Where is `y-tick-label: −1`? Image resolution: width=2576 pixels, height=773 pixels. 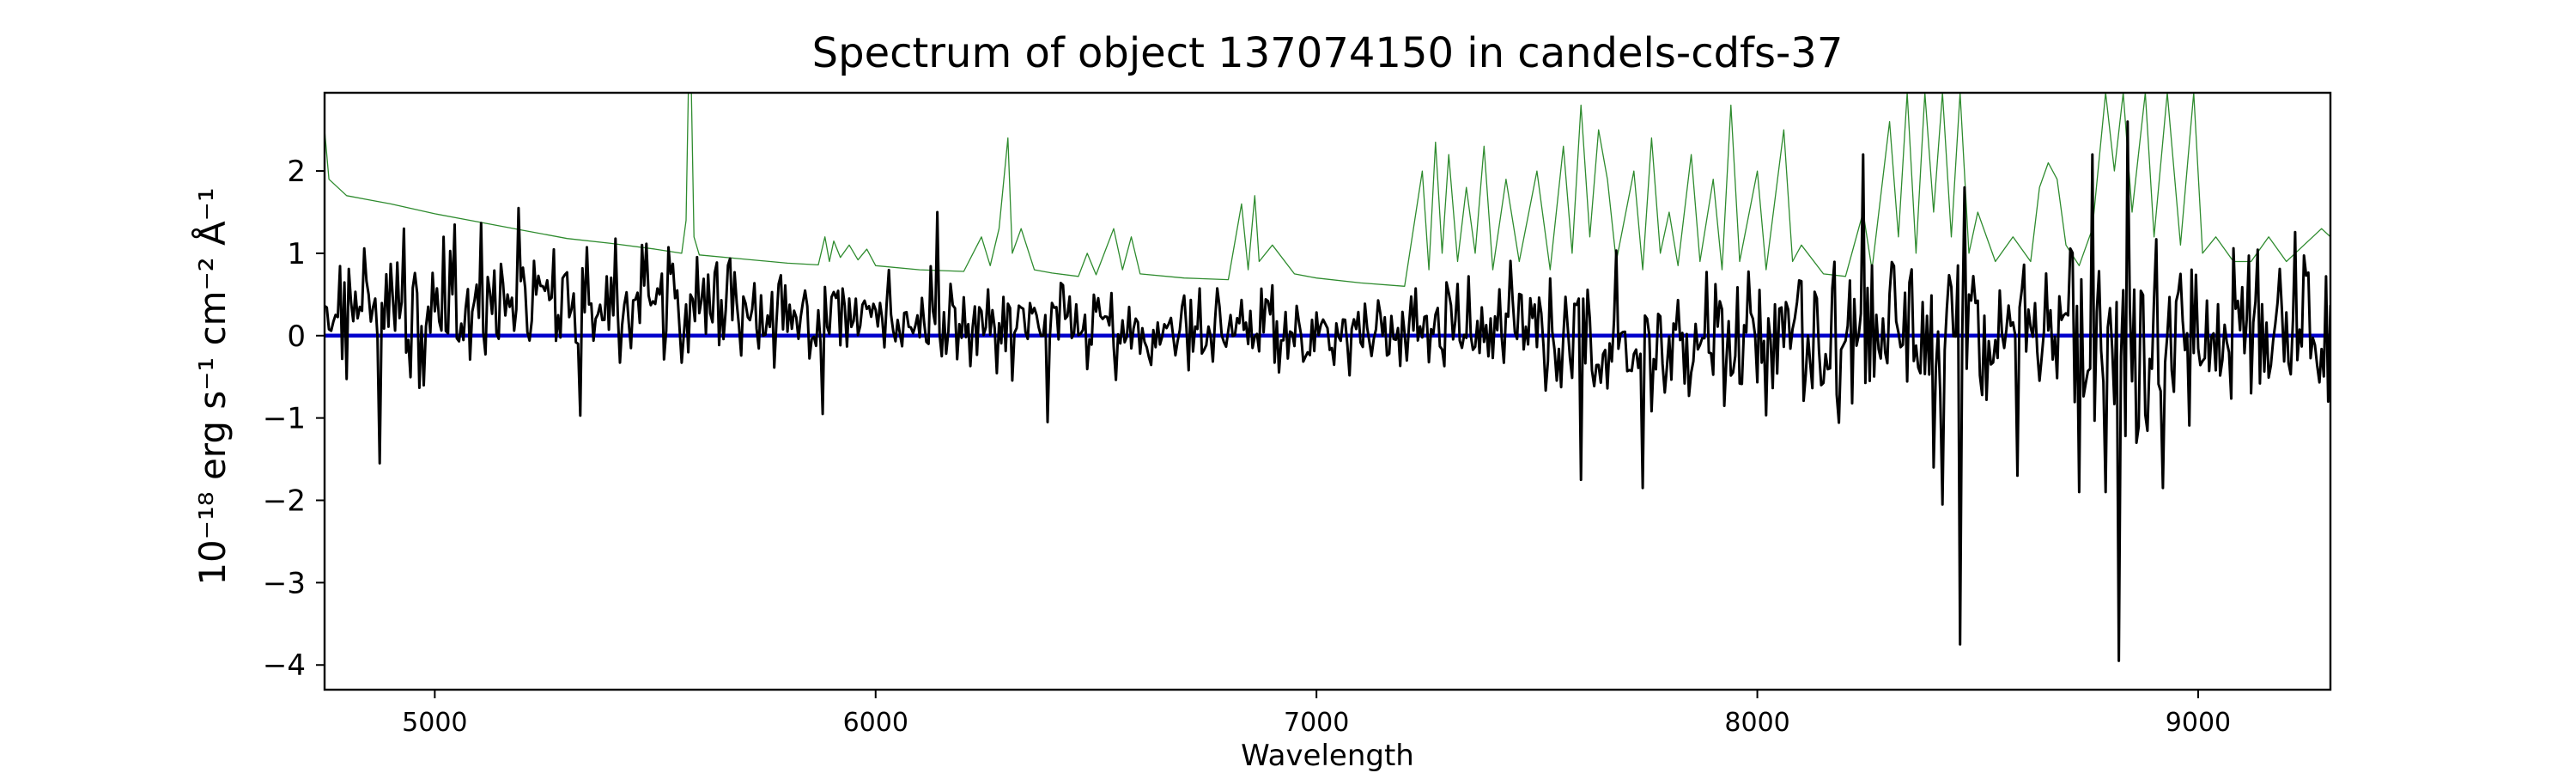
y-tick-label: −1 is located at coordinates (284, 419).